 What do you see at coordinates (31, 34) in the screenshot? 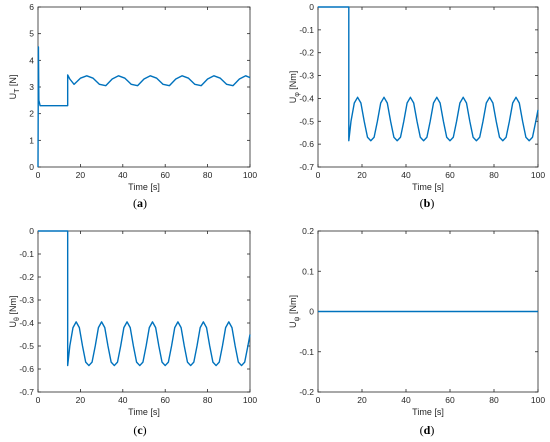
I see `y-tick-label: 5` at bounding box center [31, 34].